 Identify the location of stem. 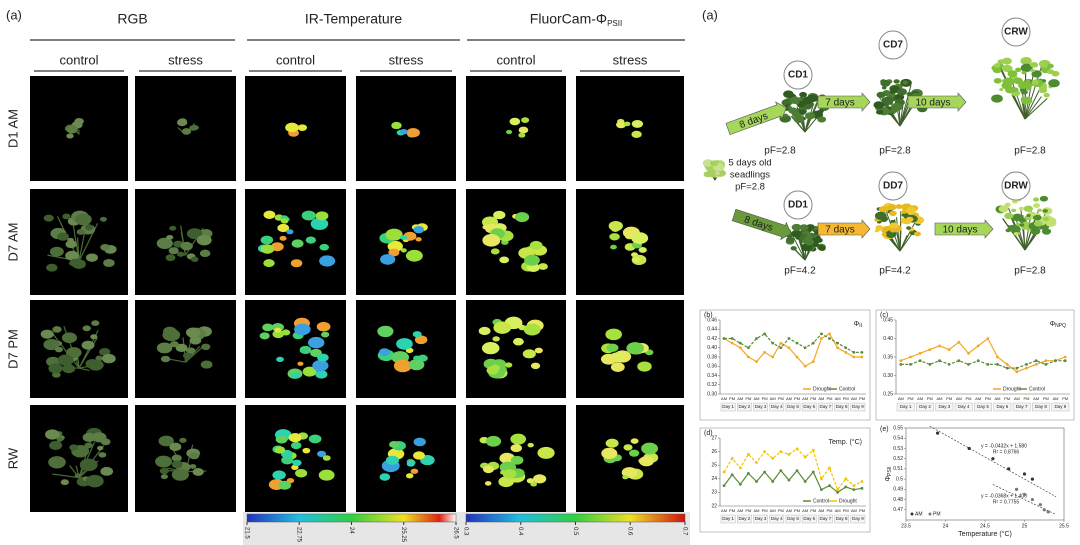
(898, 234).